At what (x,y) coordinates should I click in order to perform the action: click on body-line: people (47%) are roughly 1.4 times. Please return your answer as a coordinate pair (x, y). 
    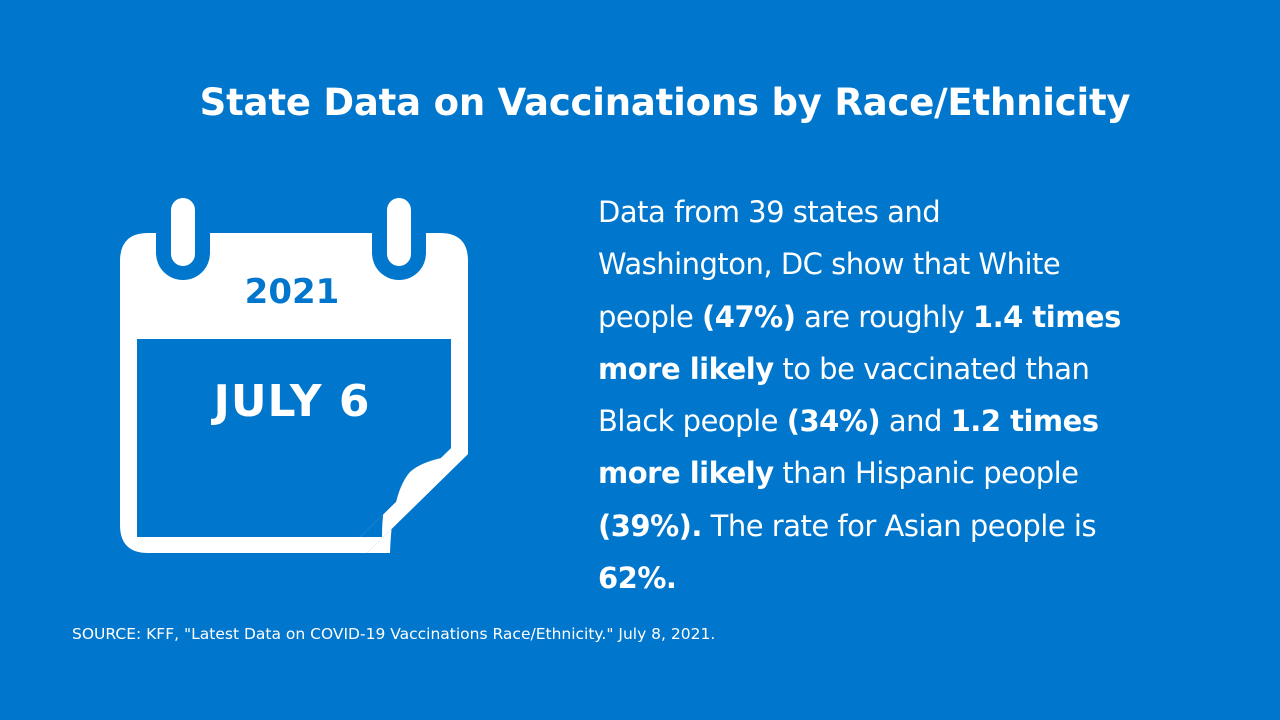
    Looking at the image, I should click on (903, 317).